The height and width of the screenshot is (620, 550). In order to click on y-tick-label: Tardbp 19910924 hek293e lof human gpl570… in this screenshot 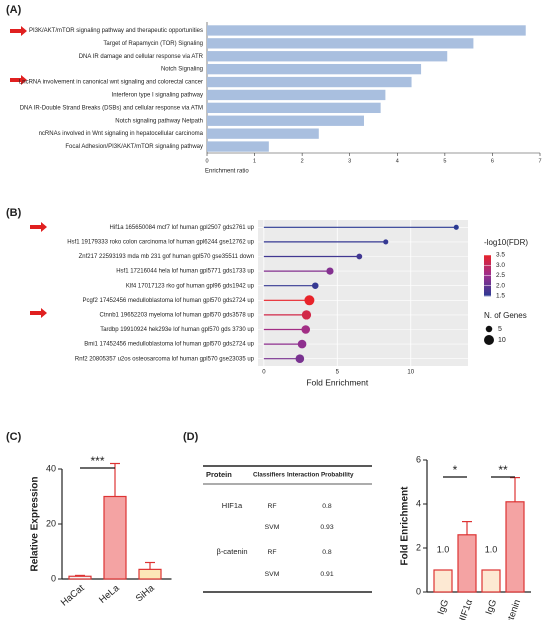, I will do `click(177, 330)`.